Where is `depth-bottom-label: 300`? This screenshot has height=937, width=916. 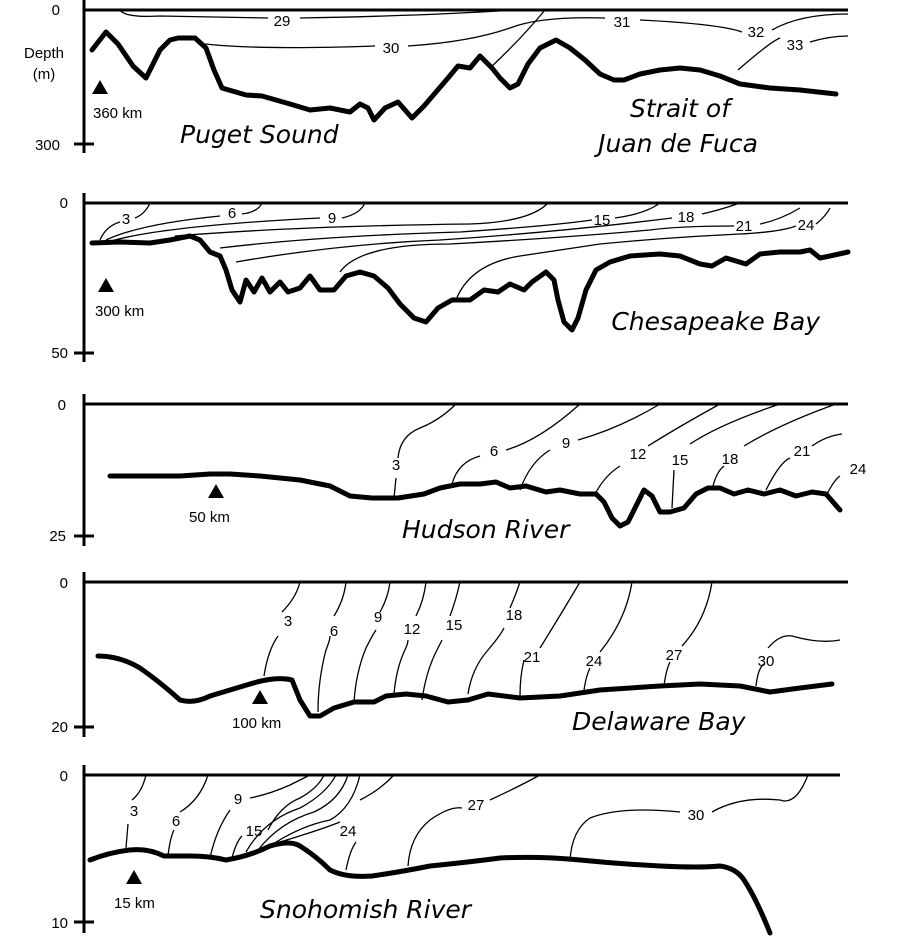 depth-bottom-label: 300 is located at coordinates (47, 145).